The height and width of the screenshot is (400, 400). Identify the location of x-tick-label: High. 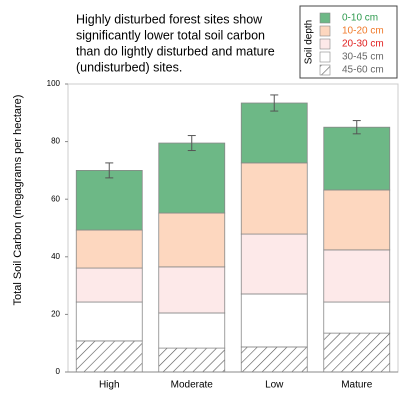
(109, 385).